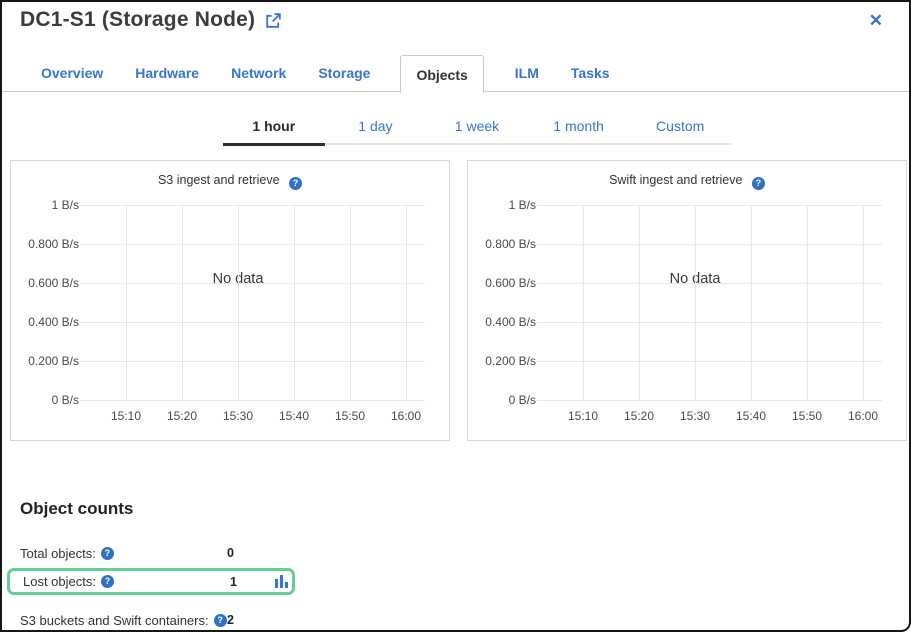 This screenshot has width=911, height=632. I want to click on chart-title: Swift ingest and retrieve, so click(676, 180).